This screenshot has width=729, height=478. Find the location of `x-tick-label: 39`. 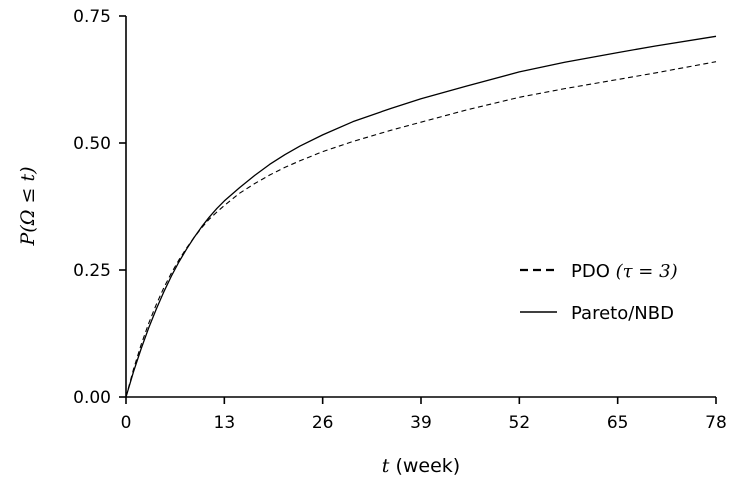

x-tick-label: 39 is located at coordinates (421, 423).